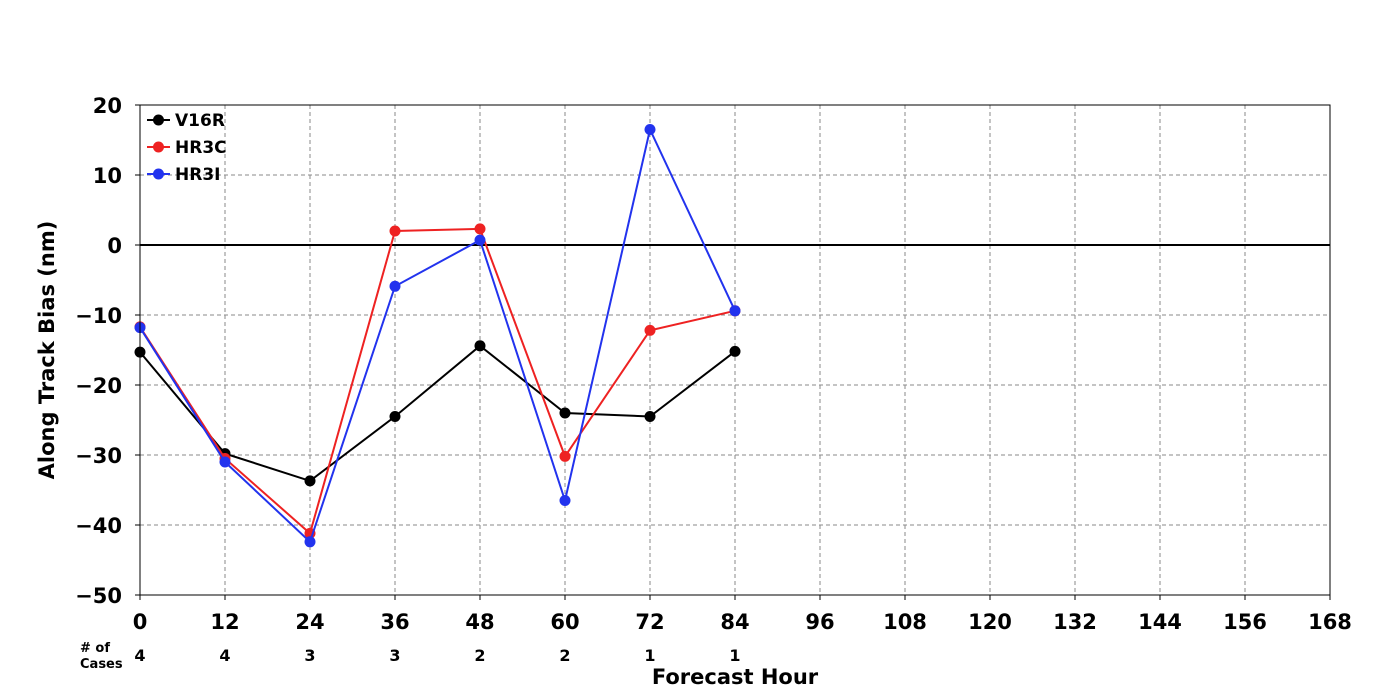 The image size is (1400, 700). What do you see at coordinates (95, 648) in the screenshot?
I see `cases-label-line1: # of` at bounding box center [95, 648].